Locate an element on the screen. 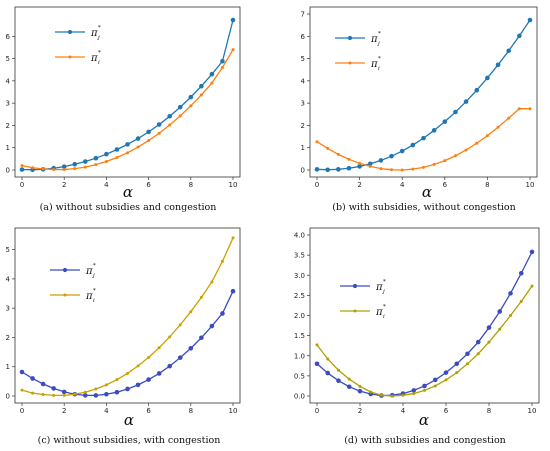 This screenshot has height=451, width=550. y-tick-label: 5 is located at coordinates (303, 59).